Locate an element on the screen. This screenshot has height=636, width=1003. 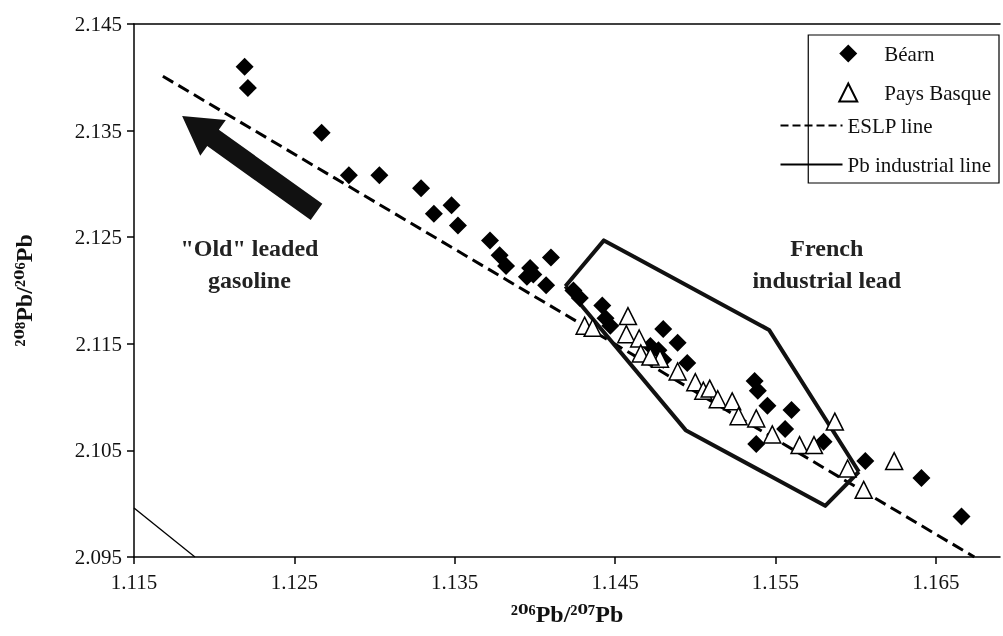
y-tick-label: 2.135 is located at coordinates (98, 130).